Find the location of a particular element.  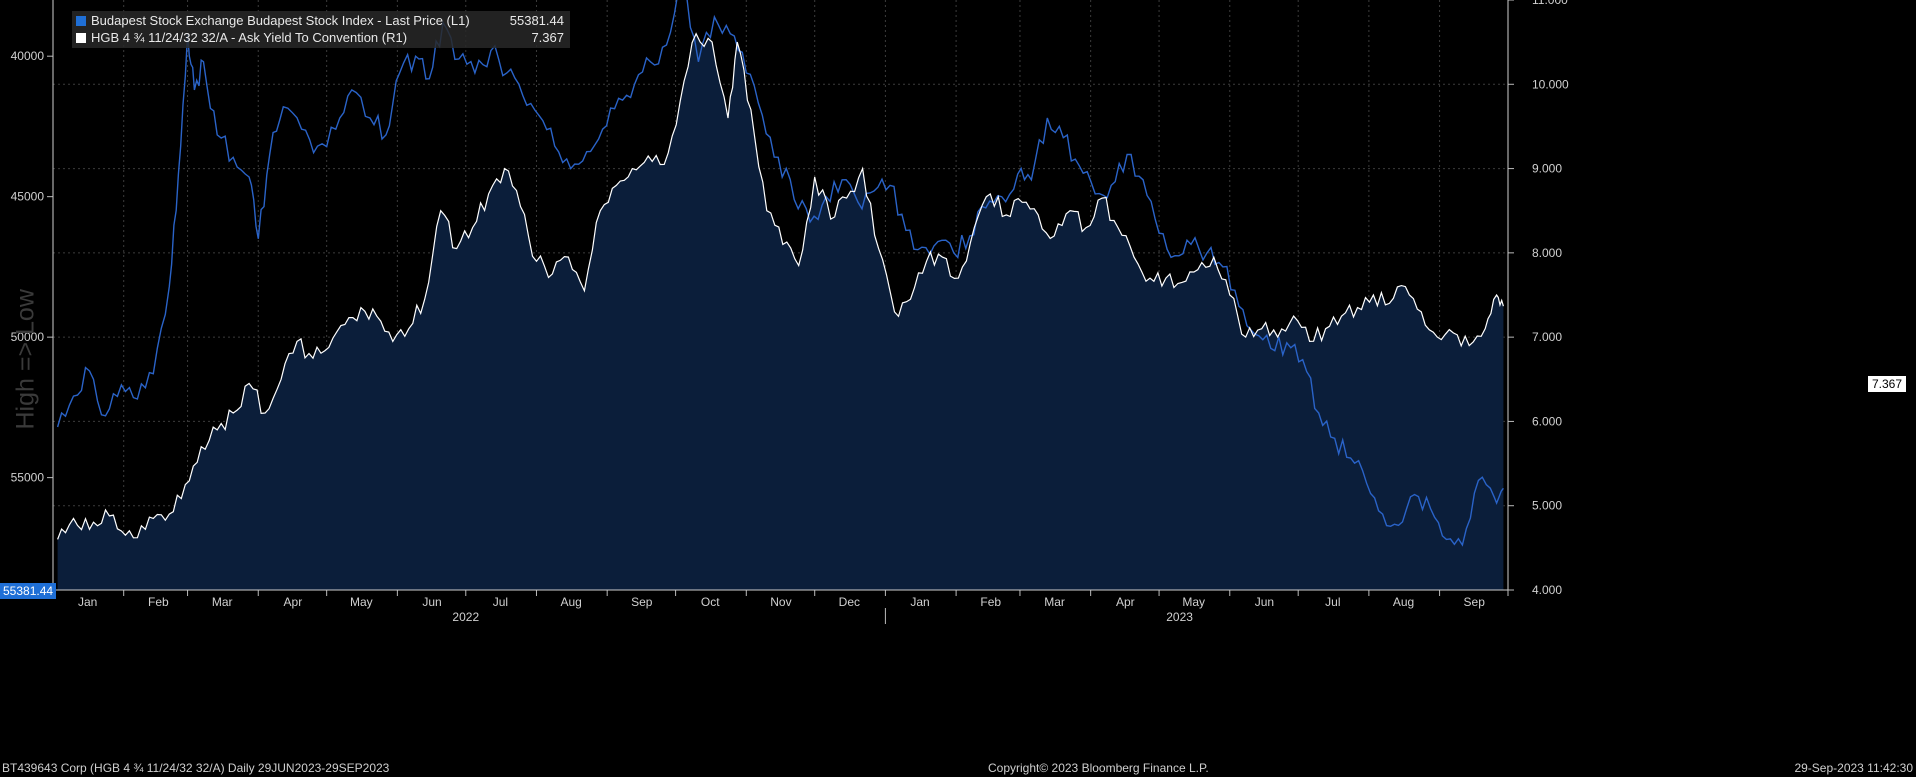

legend-value-hgb: 7.367 is located at coordinates (547, 37).